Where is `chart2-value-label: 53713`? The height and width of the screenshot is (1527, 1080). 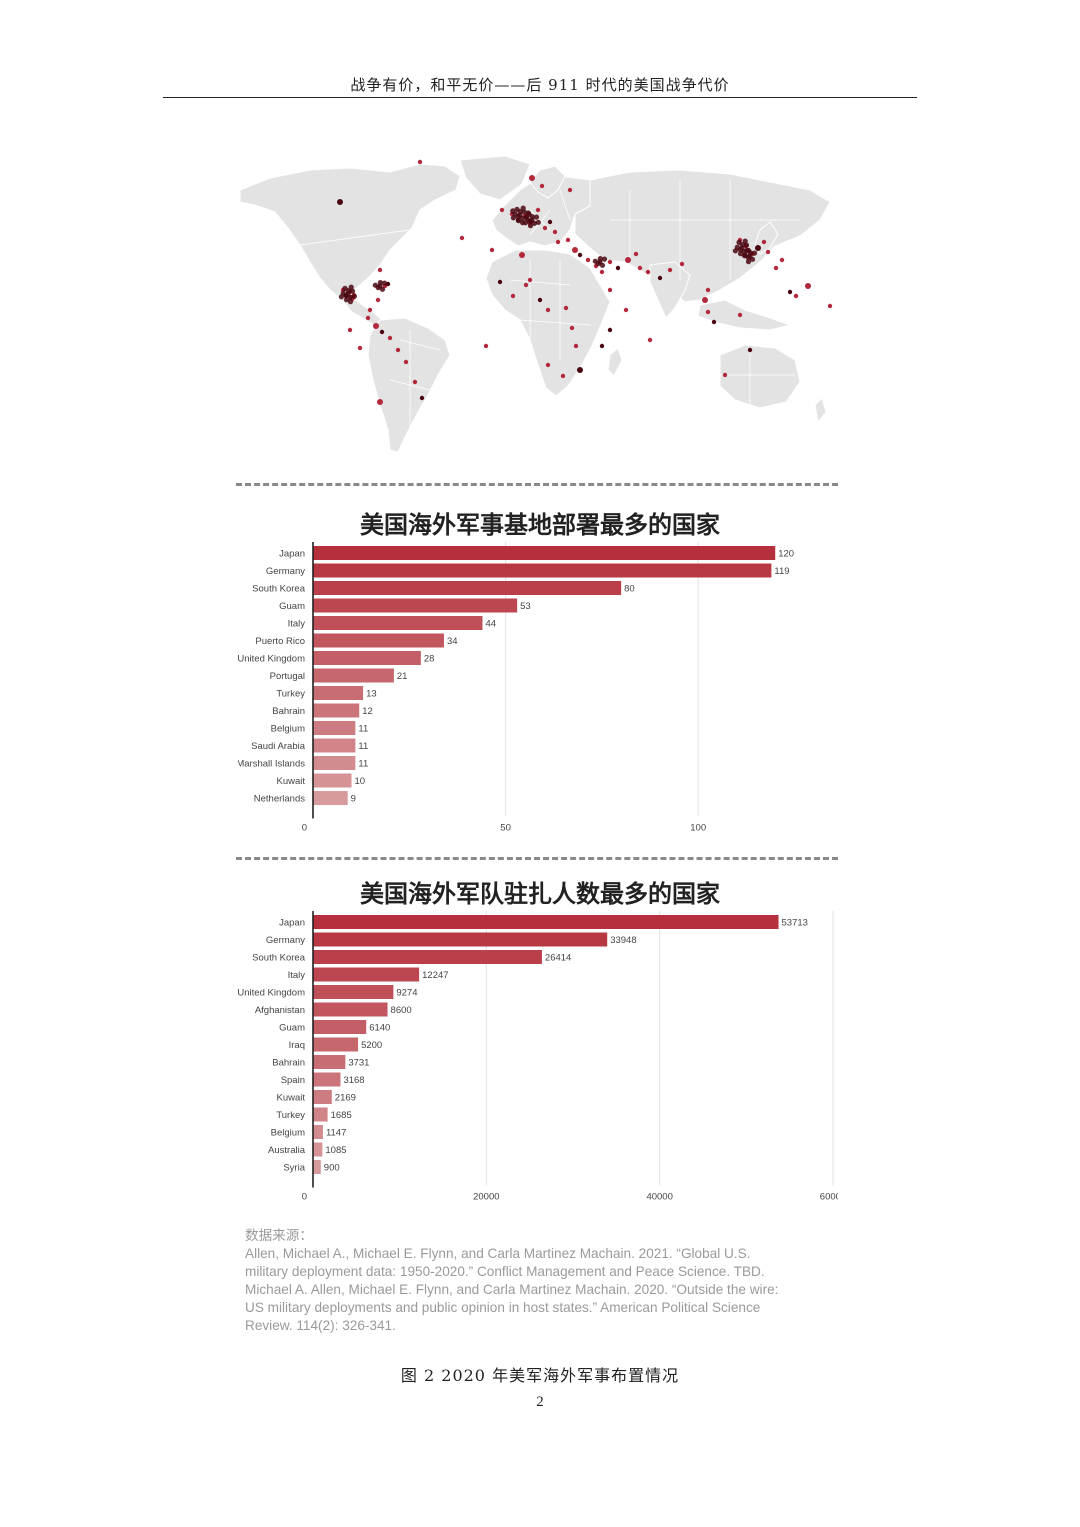 chart2-value-label: 53713 is located at coordinates (795, 923).